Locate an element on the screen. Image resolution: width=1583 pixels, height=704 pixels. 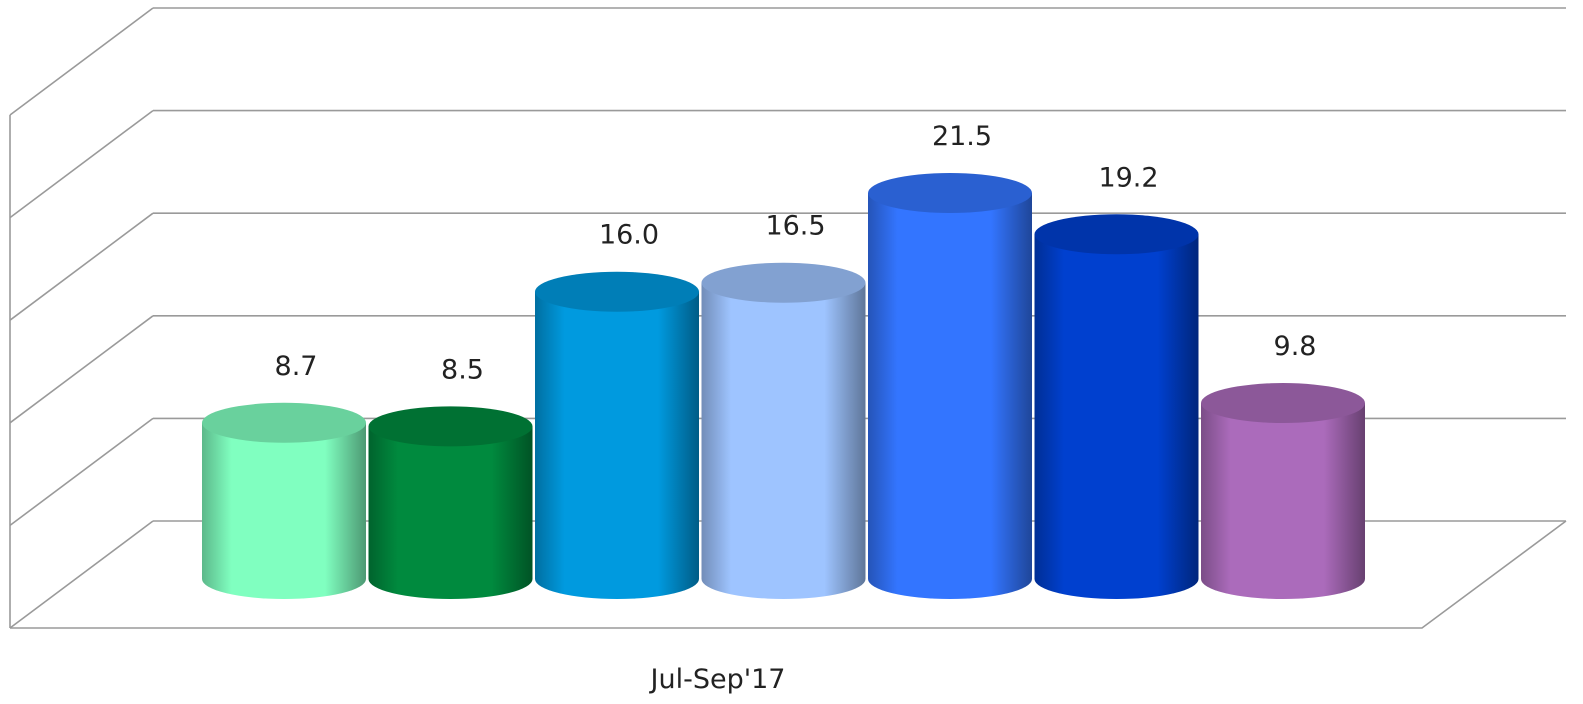
data-label-2: 8.5 is located at coordinates (462, 369).